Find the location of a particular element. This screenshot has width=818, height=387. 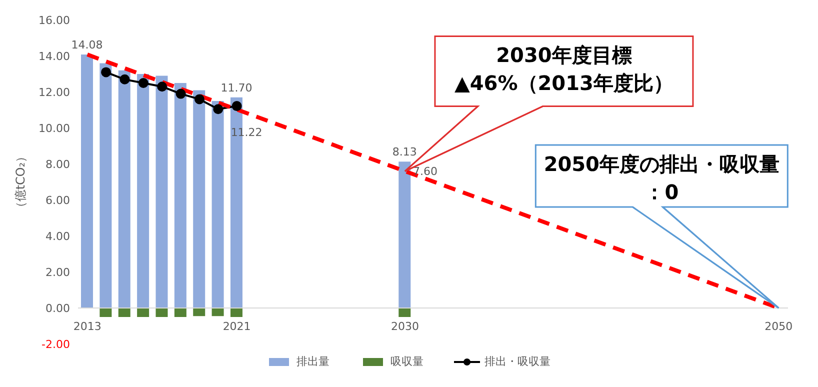

x-tick-label: 2013 is located at coordinates (87, 326).